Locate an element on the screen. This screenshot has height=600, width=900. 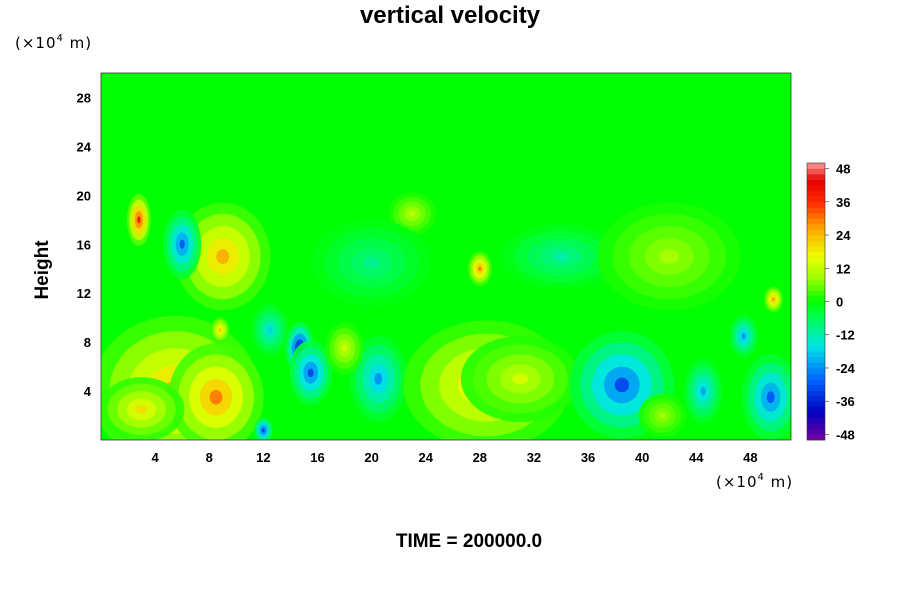
x-tick-label: 16 is located at coordinates (317, 457).